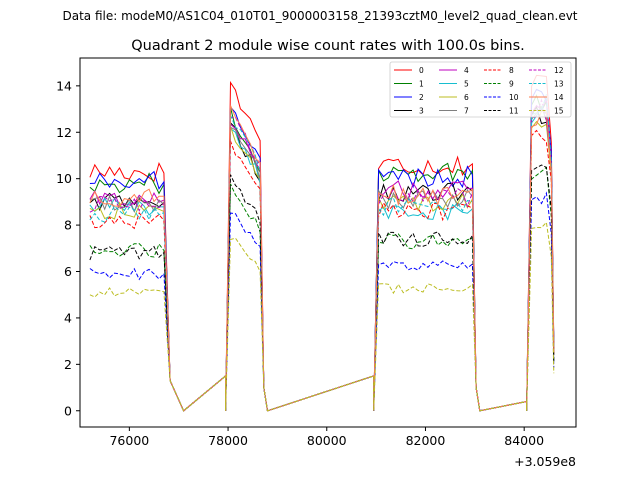 The height and width of the screenshot is (480, 640). I want to click on legend-label-12: 12, so click(559, 70).